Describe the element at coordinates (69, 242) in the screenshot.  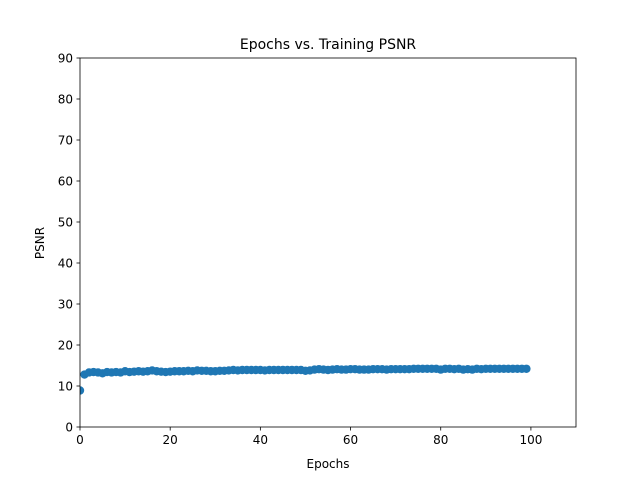
I see `y-ticks: 0 10 20 30 40 50 60 70 80 90` at that location.